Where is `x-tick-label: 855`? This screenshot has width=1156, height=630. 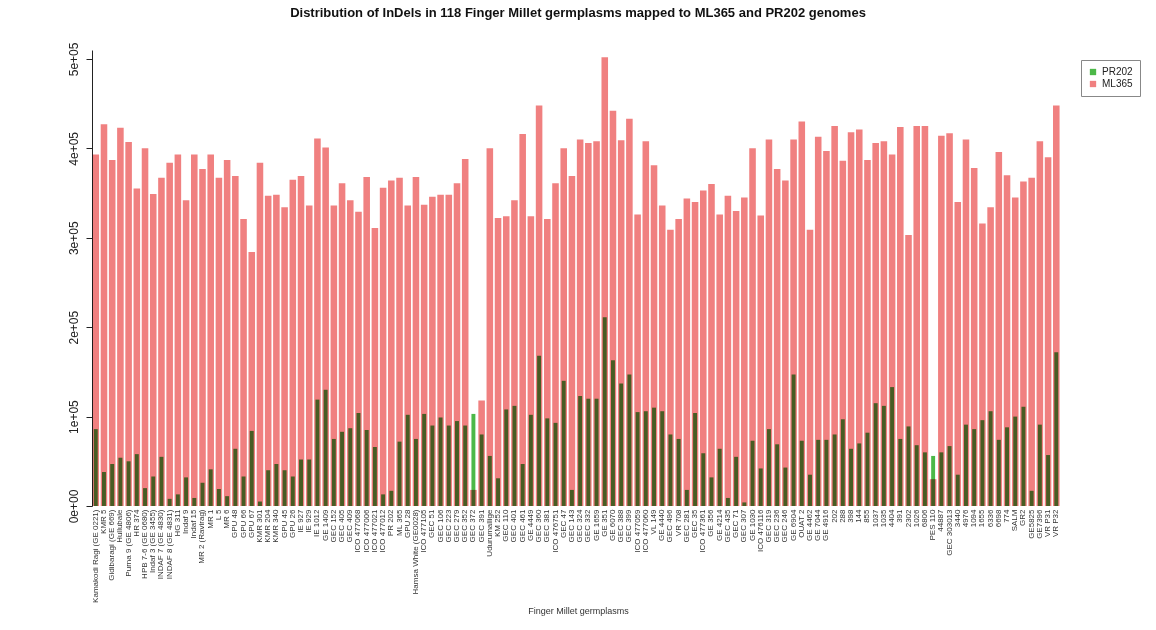 x-tick-label: 855 is located at coordinates (867, 515).